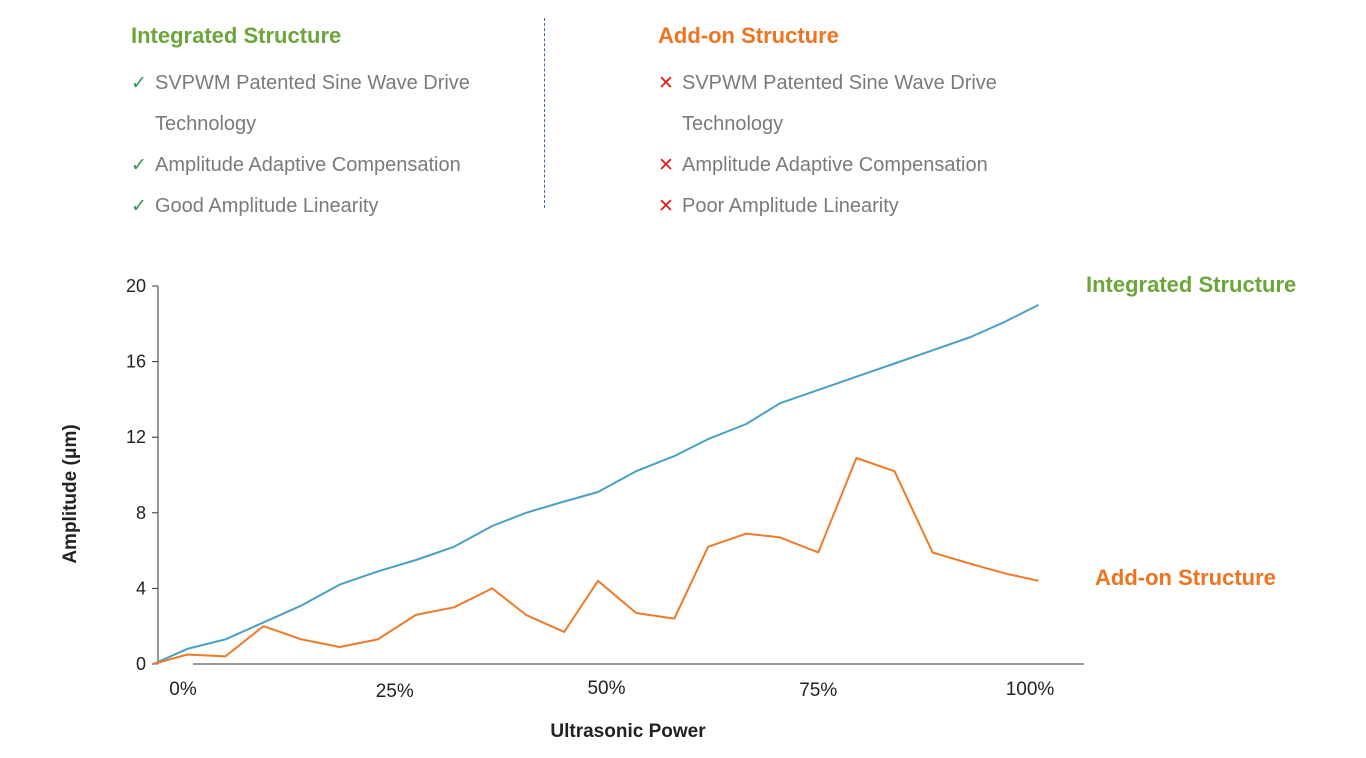  I want to click on x-tick-label: 25%, so click(395, 691).